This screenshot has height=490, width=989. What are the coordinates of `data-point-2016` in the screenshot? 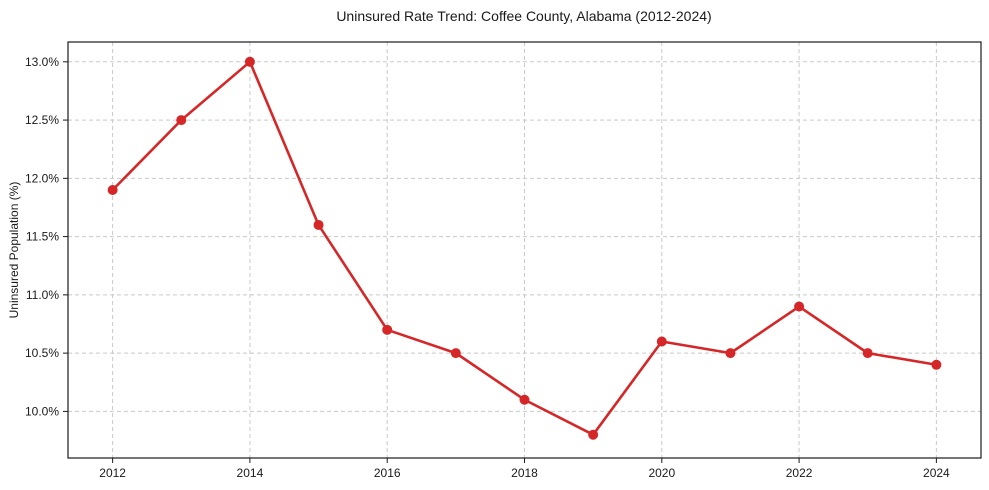 It's located at (387, 329).